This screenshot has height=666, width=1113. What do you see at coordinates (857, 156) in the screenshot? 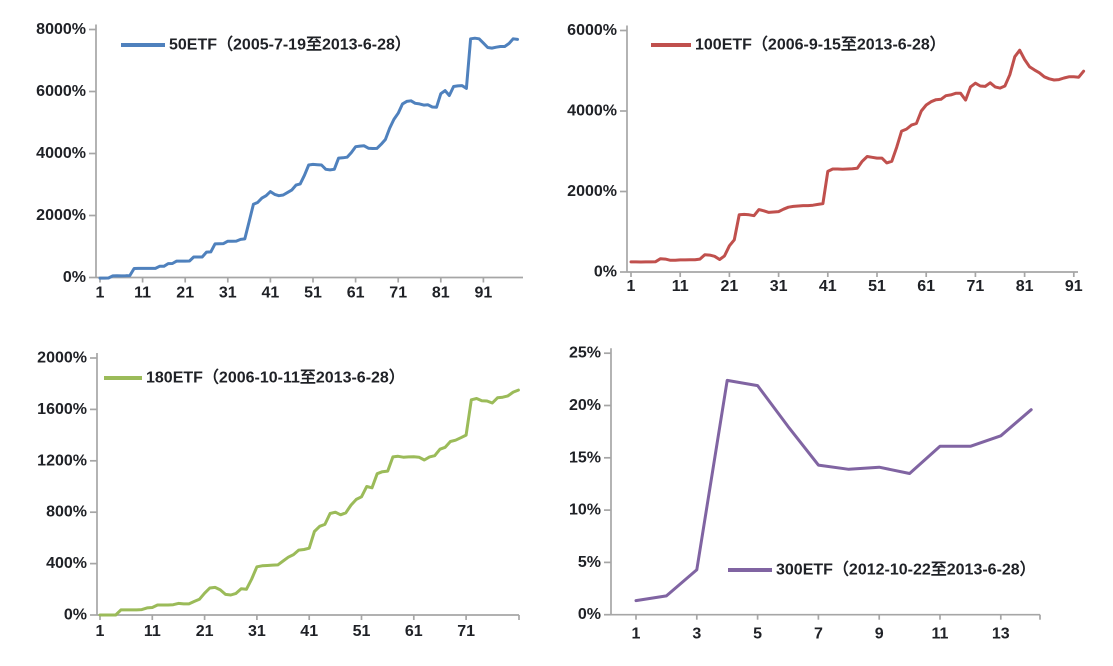
I see `100etf-series-line` at bounding box center [857, 156].